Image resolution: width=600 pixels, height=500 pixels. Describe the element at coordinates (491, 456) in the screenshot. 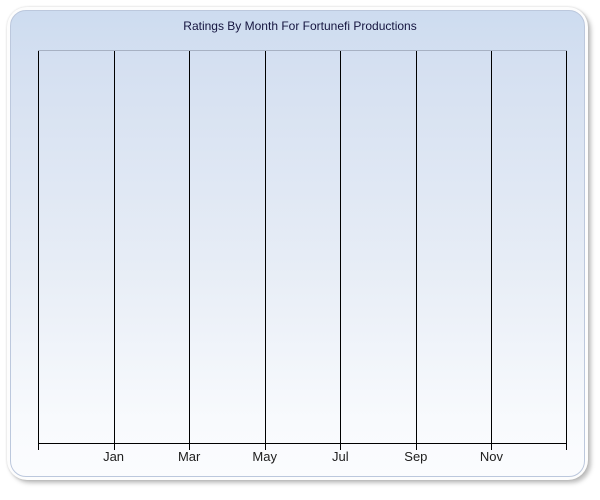

I see `x-axis-label: Nov` at that location.